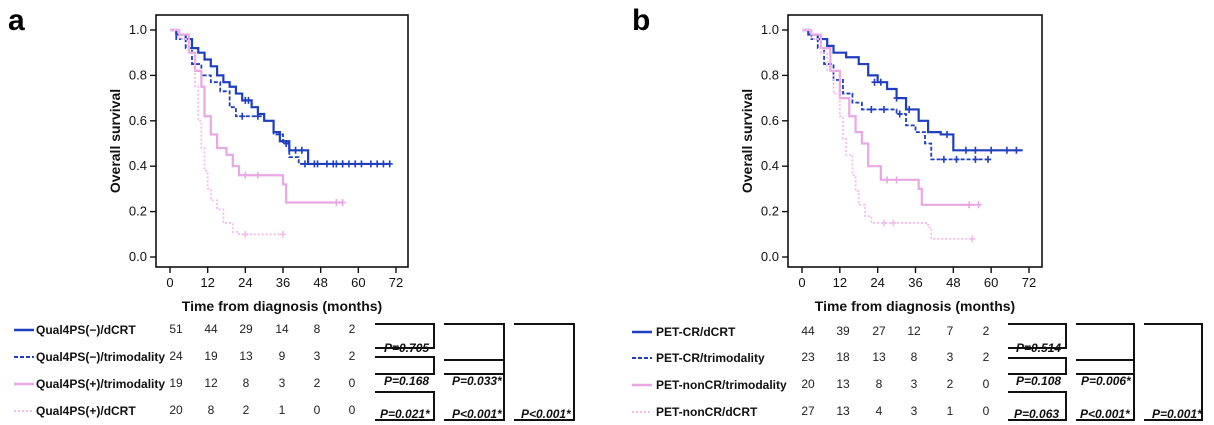 This screenshot has width=1214, height=425. I want to click on panel-b-ticks: 0 12 24 36 48 60 72 0.0 0.2 0.4 0.6 0.8 1.0, so click(898, 156).